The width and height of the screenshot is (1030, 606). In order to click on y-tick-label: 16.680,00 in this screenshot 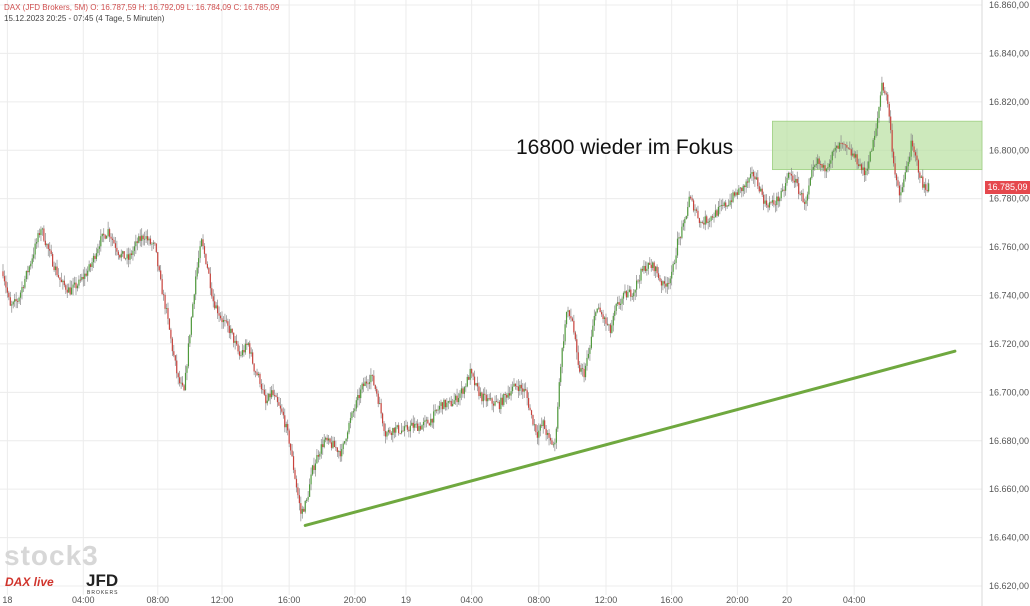, I will do `click(1009, 441)`.